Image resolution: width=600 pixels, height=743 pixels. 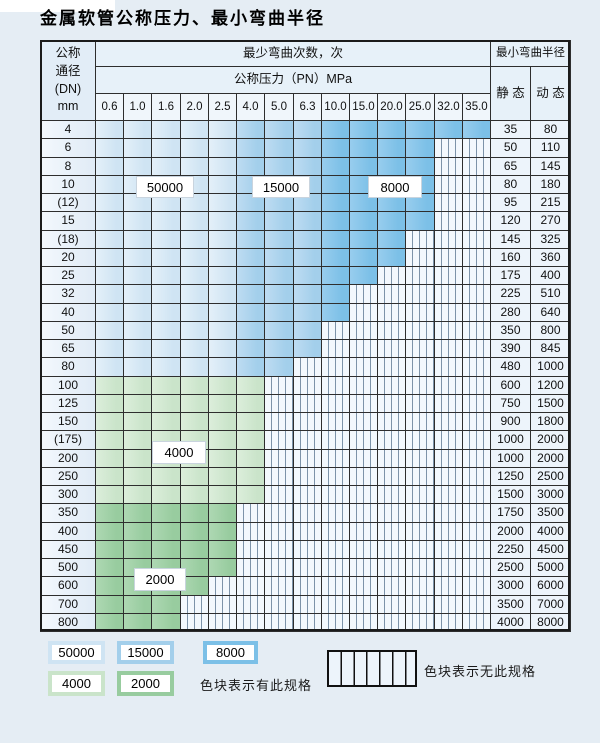 I want to click on legend-chip: 8000, so click(x=230, y=652).